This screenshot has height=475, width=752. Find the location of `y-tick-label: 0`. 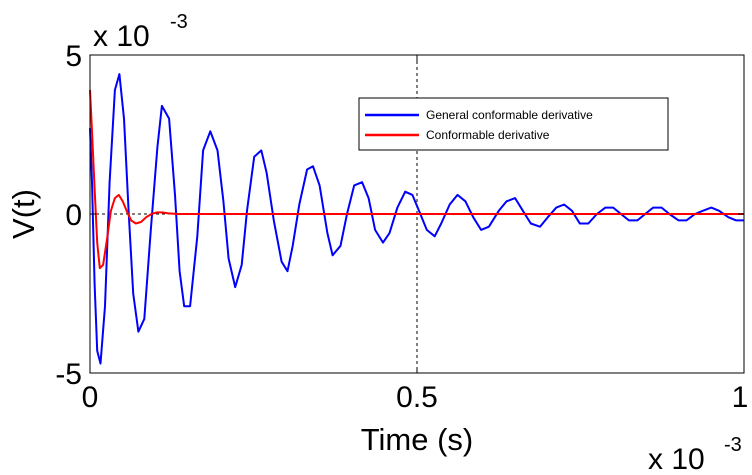

y-tick-label: 0 is located at coordinates (73, 215).